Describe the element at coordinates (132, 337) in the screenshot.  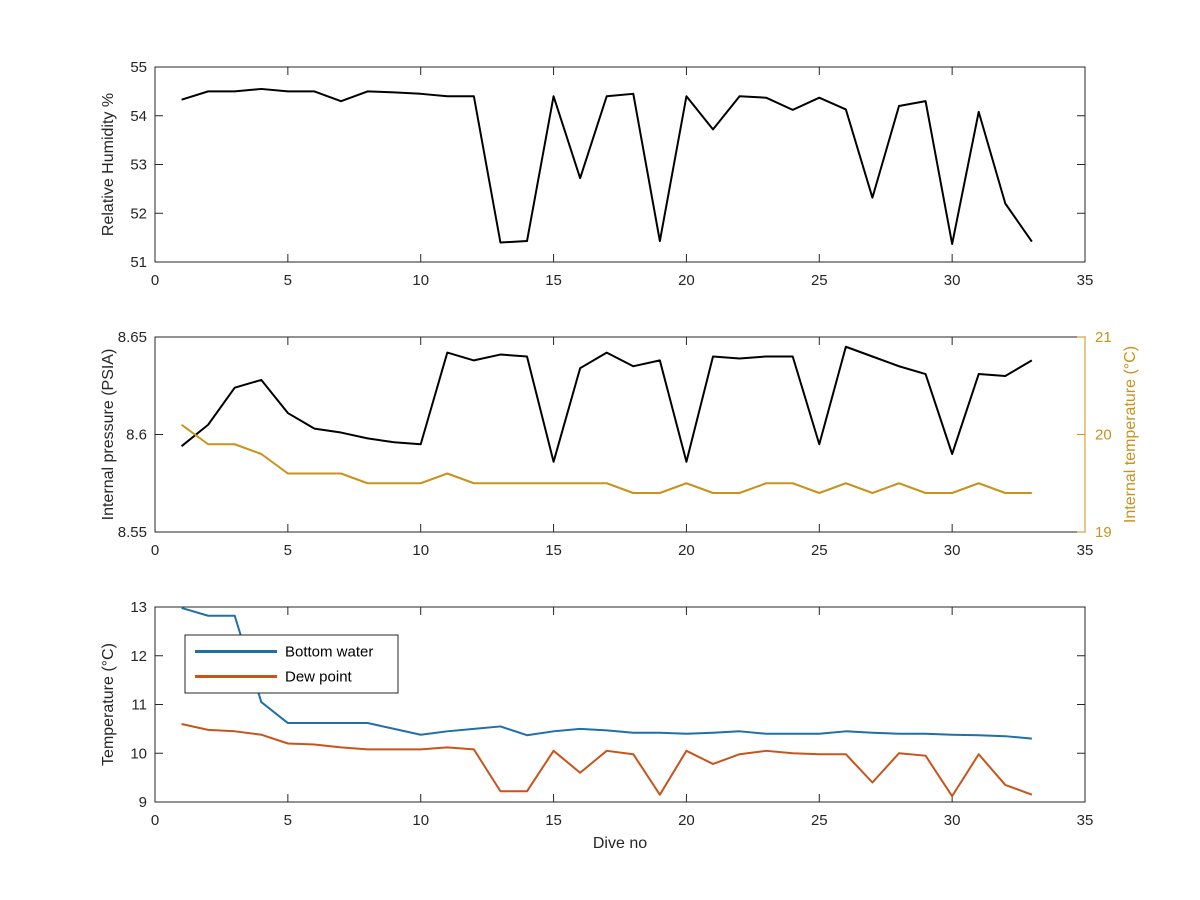
I see `y-tick-label: 8.65` at that location.